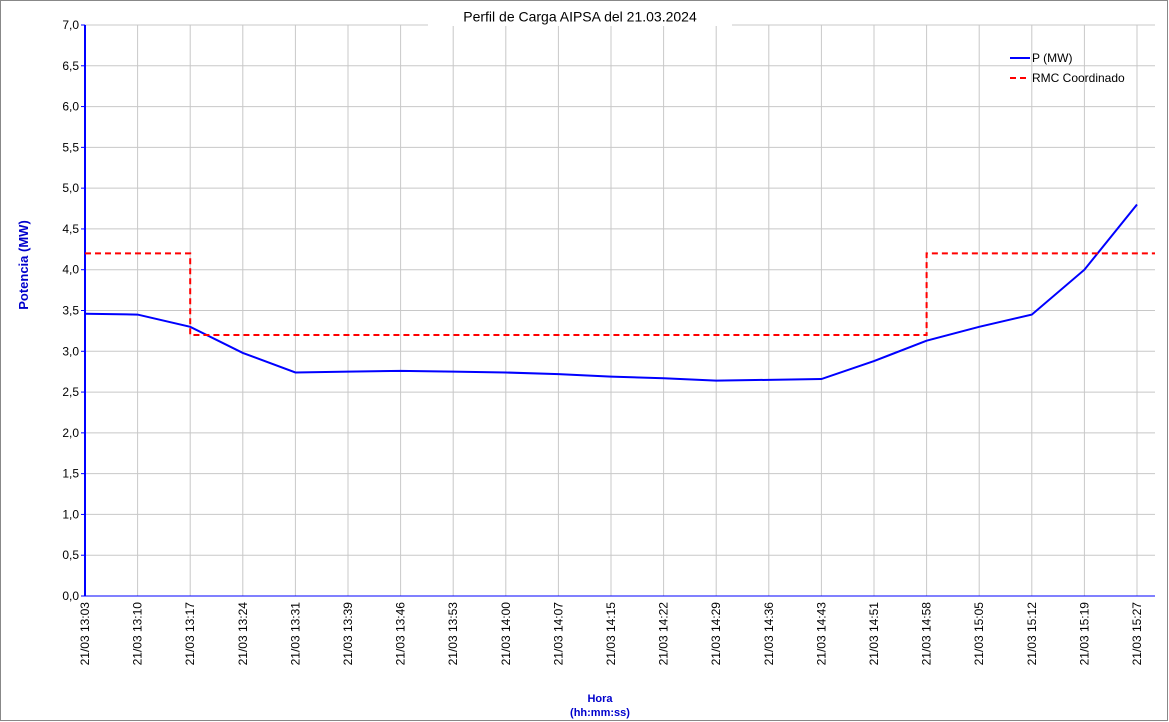 The height and width of the screenshot is (722, 1169). Describe the element at coordinates (506, 634) in the screenshot. I see `x-tick-label: 21/03 14:00` at that location.